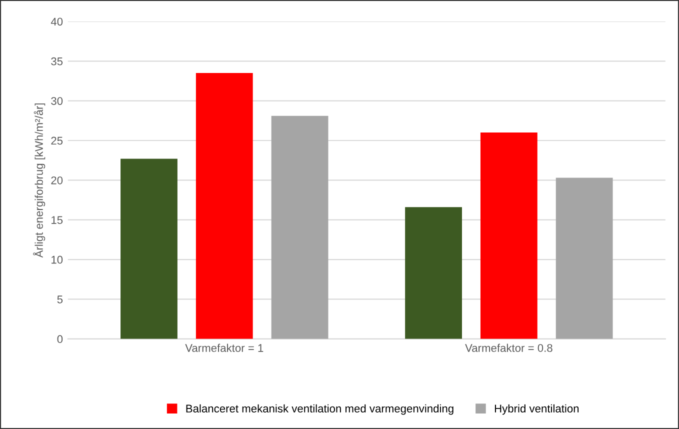 This screenshot has width=679, height=429. What do you see at coordinates (57, 140) in the screenshot?
I see `y-tick-label: 25` at bounding box center [57, 140].